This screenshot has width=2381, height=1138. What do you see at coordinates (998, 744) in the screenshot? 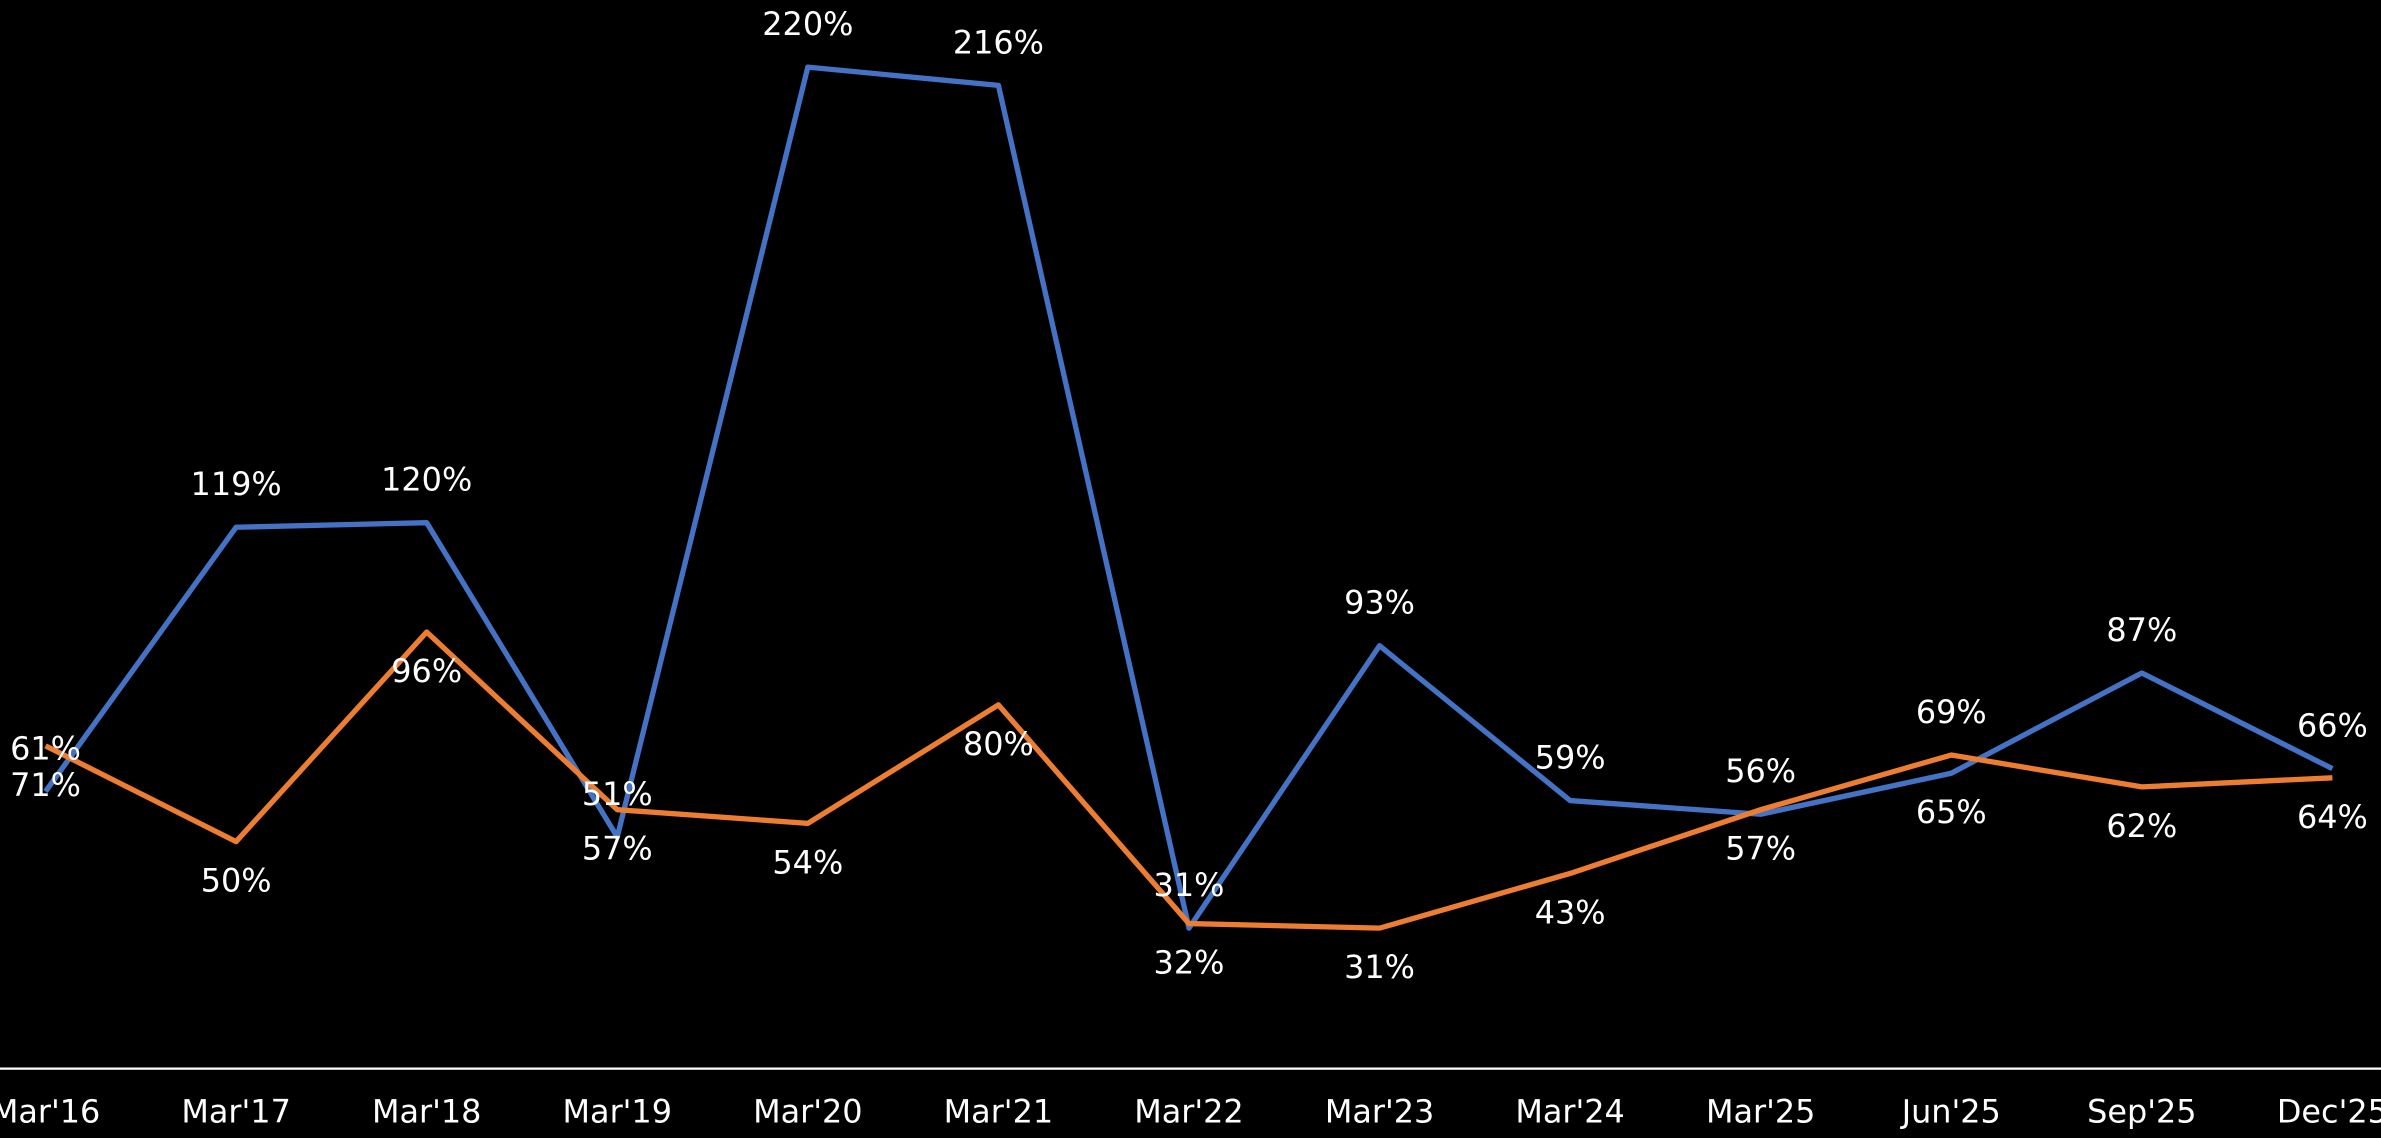
I see `data-label: 80%` at bounding box center [998, 744].